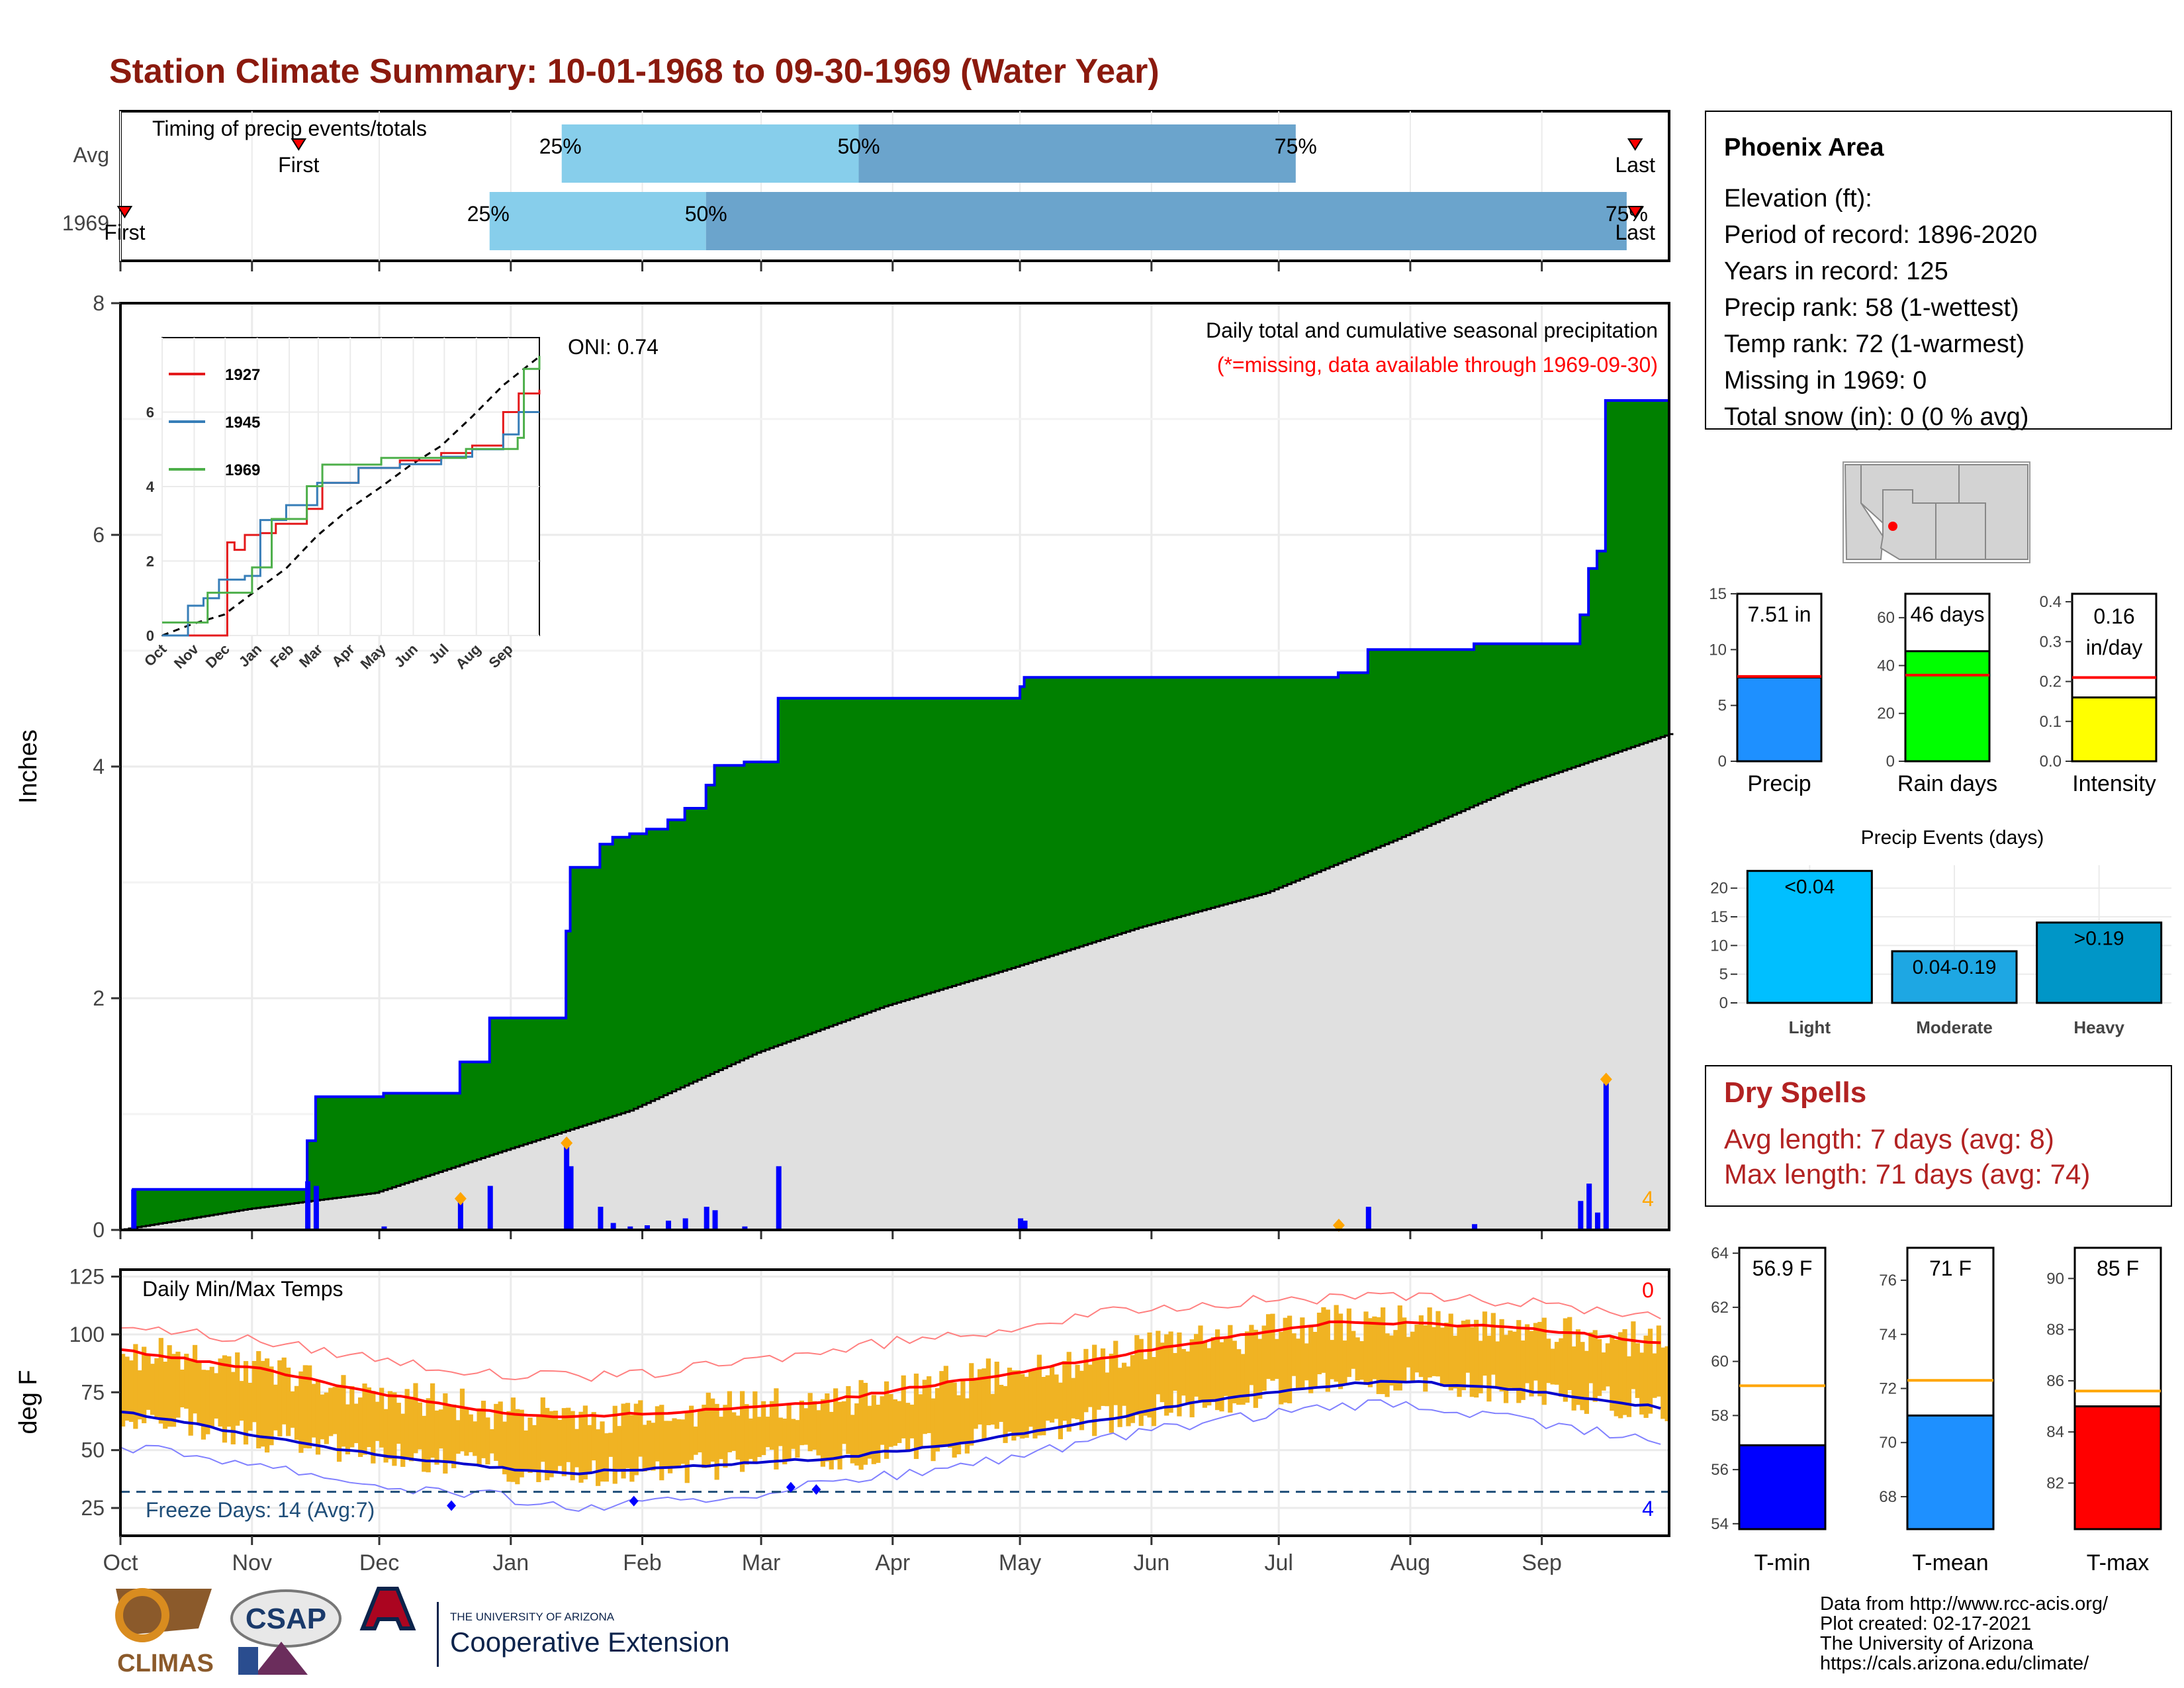 This screenshot has width=2184, height=1688. What do you see at coordinates (124, 232) in the screenshot?
I see `timing-1969-first-label: First` at bounding box center [124, 232].